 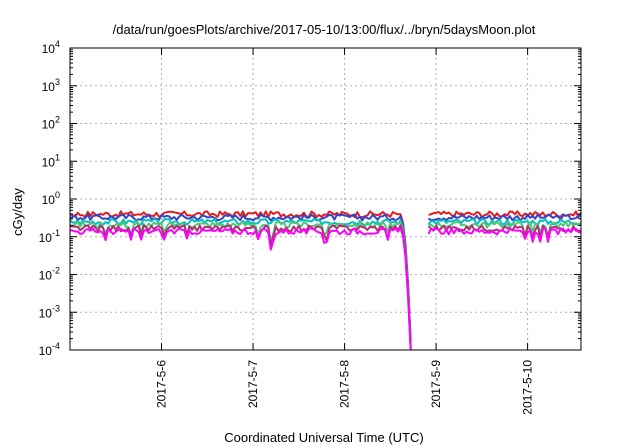 What do you see at coordinates (51, 160) in the screenshot?
I see `y-tick-label: 10¹` at bounding box center [51, 160].